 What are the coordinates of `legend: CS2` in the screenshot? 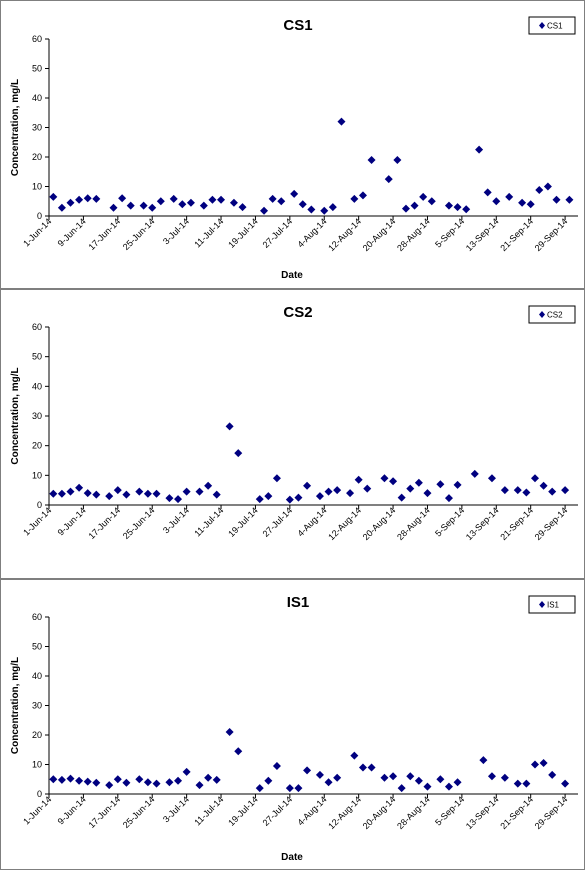 It's located at (552, 314).